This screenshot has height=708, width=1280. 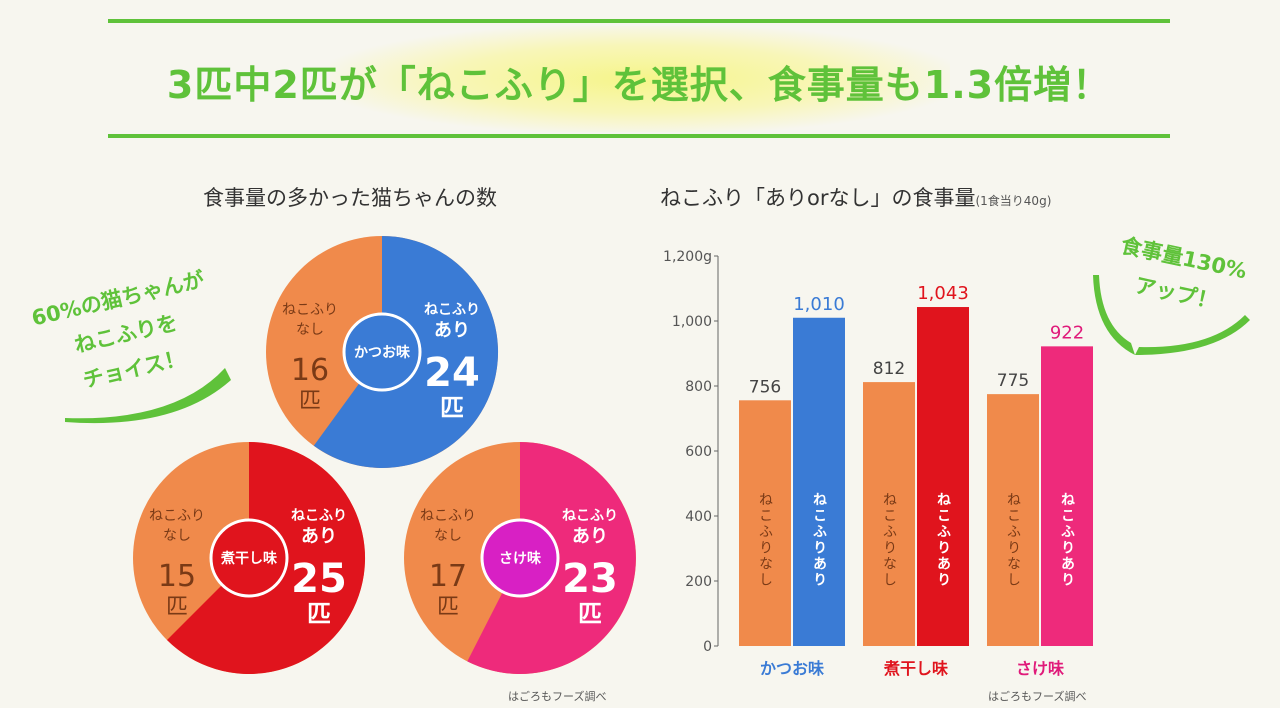 What do you see at coordinates (698, 387) in the screenshot?
I see `y-tick-label: 800` at bounding box center [698, 387].